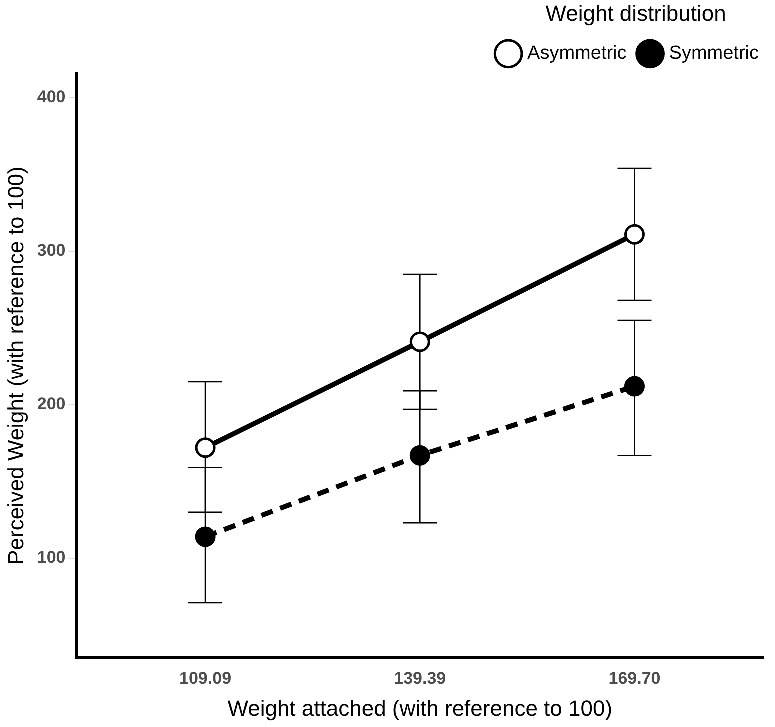 Image resolution: width=775 pixels, height=727 pixels. What do you see at coordinates (51, 558) in the screenshot?
I see `y-tick-label: 100` at bounding box center [51, 558].